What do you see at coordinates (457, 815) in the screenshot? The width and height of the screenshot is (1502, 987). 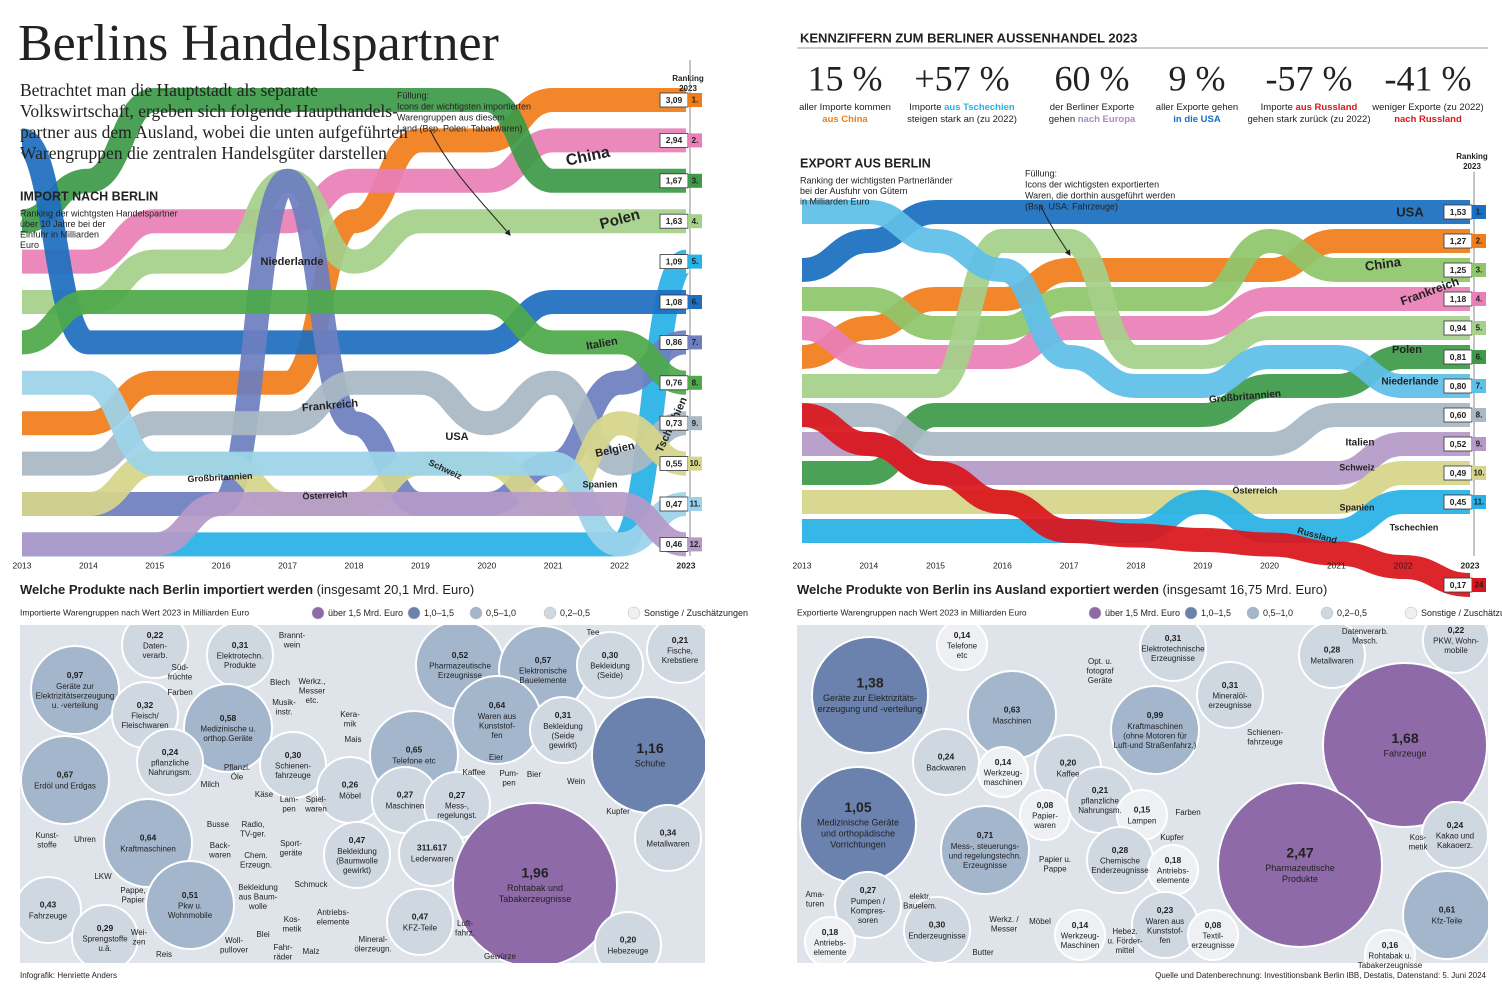 I see `product-label: regelungst.` at bounding box center [457, 815].